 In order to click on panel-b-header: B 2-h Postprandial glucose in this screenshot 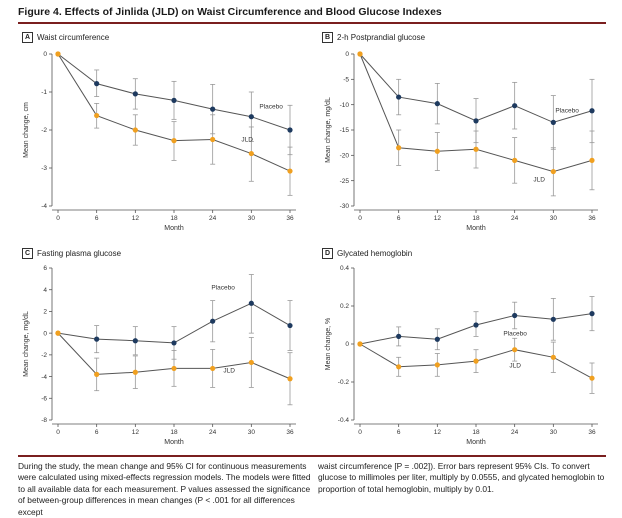, I will do `click(373, 37)`.